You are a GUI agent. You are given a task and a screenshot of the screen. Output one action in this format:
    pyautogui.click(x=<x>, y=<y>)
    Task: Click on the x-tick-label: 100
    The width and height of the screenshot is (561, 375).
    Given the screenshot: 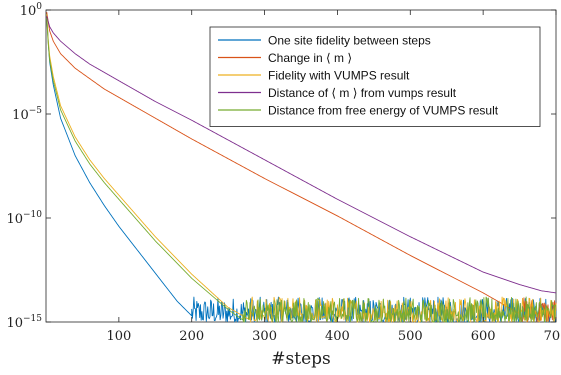 What is the action you would take?
    pyautogui.click(x=118, y=336)
    